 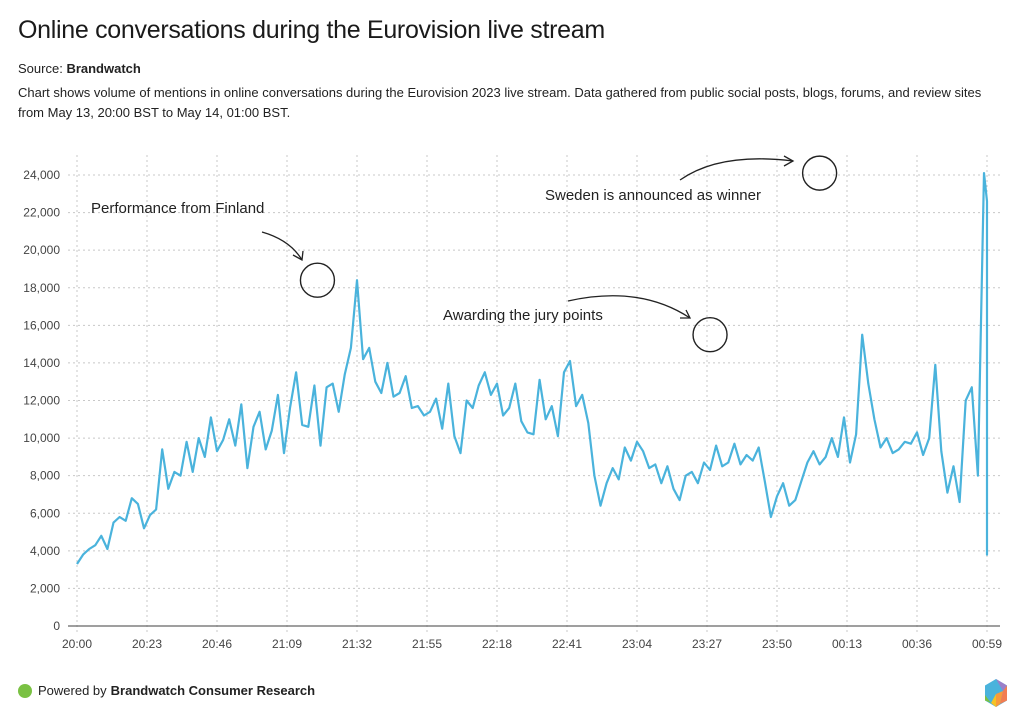 What do you see at coordinates (217, 644) in the screenshot?
I see `x-tick-label: 20:46` at bounding box center [217, 644].